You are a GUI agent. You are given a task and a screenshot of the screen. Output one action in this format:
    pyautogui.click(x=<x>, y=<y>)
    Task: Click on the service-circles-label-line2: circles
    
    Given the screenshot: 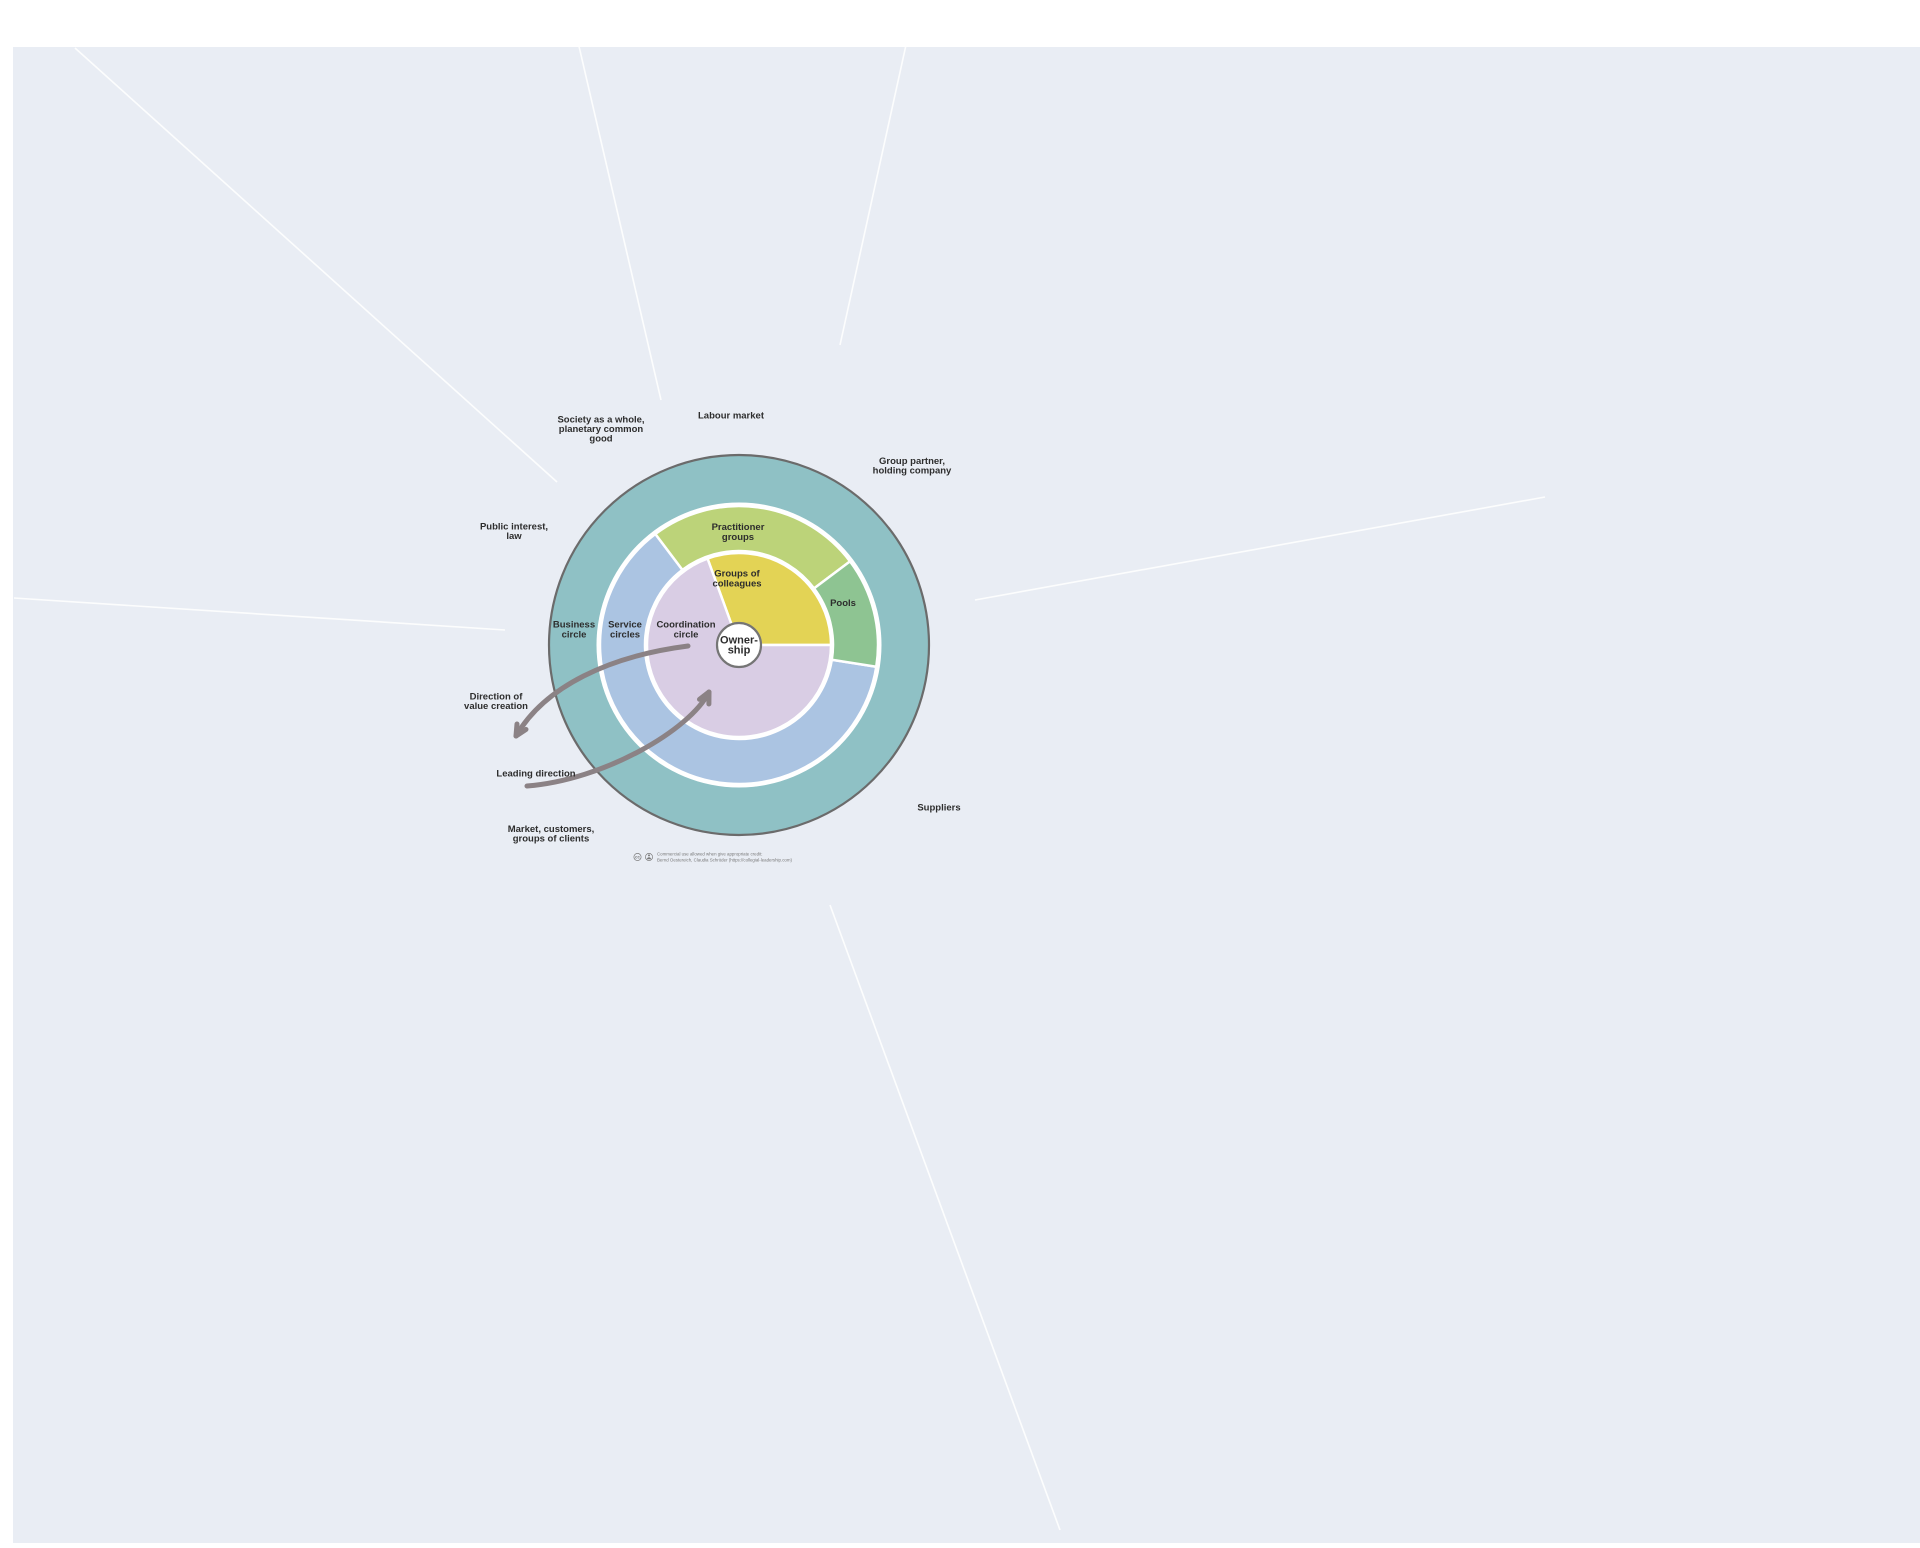 What is the action you would take?
    pyautogui.click(x=625, y=635)
    